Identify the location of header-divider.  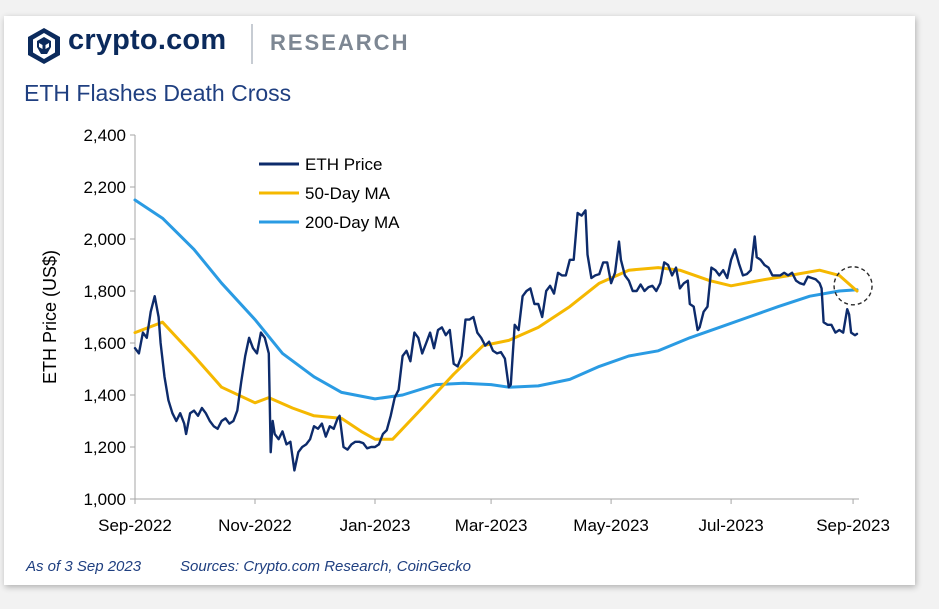
(252, 44).